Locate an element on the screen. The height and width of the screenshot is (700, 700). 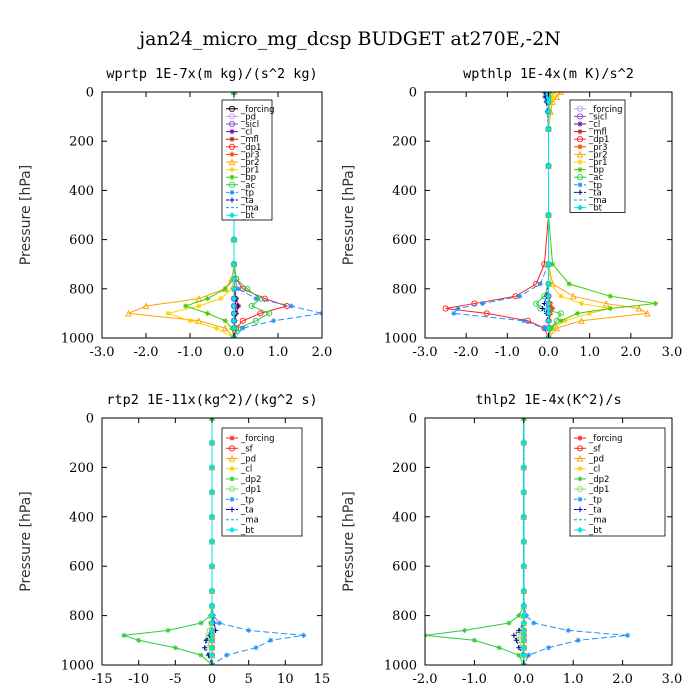
y-tick-label: 1000 is located at coordinates (400, 666).